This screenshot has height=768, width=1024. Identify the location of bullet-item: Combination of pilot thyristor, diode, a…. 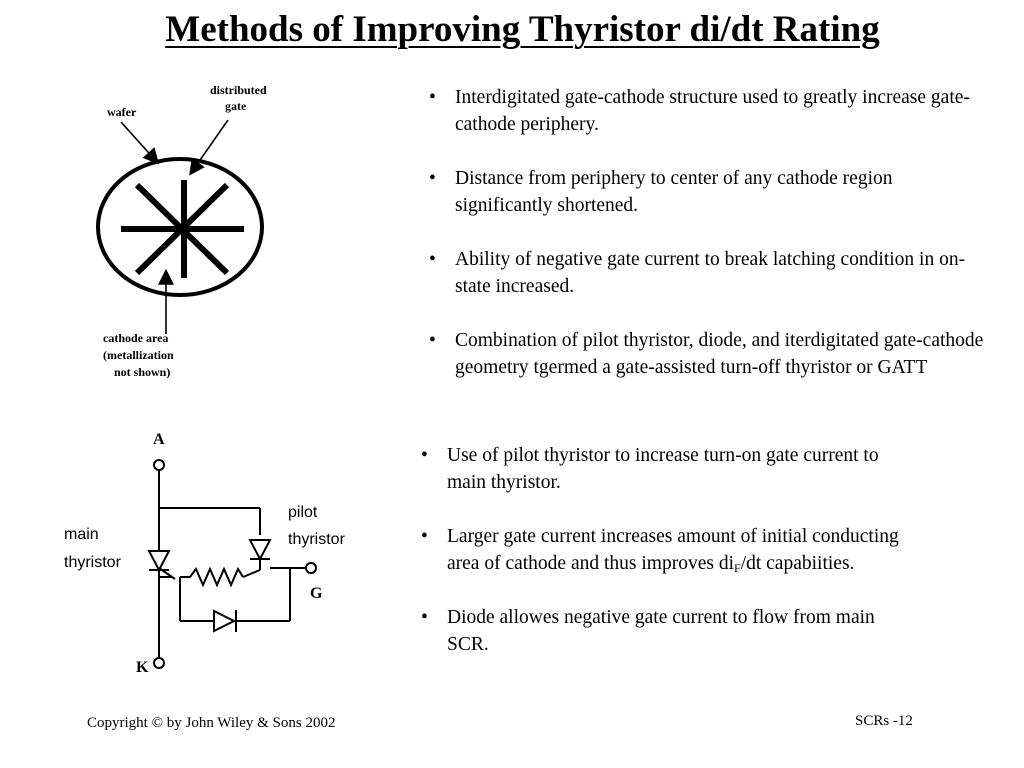
(709, 354).